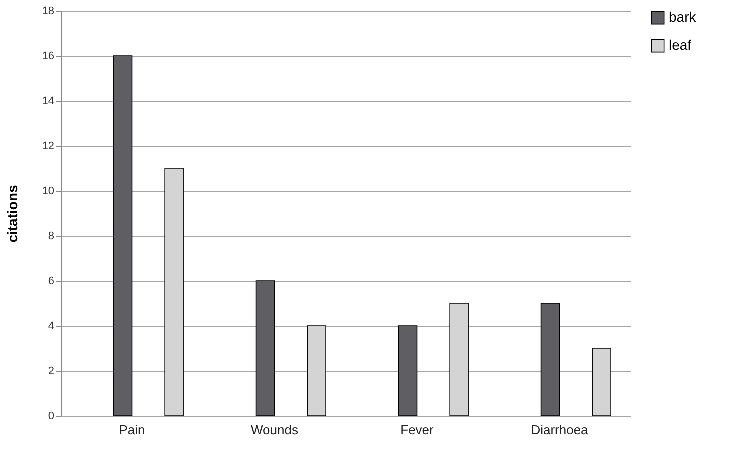  I want to click on y-axis-title: citations, so click(12, 214).